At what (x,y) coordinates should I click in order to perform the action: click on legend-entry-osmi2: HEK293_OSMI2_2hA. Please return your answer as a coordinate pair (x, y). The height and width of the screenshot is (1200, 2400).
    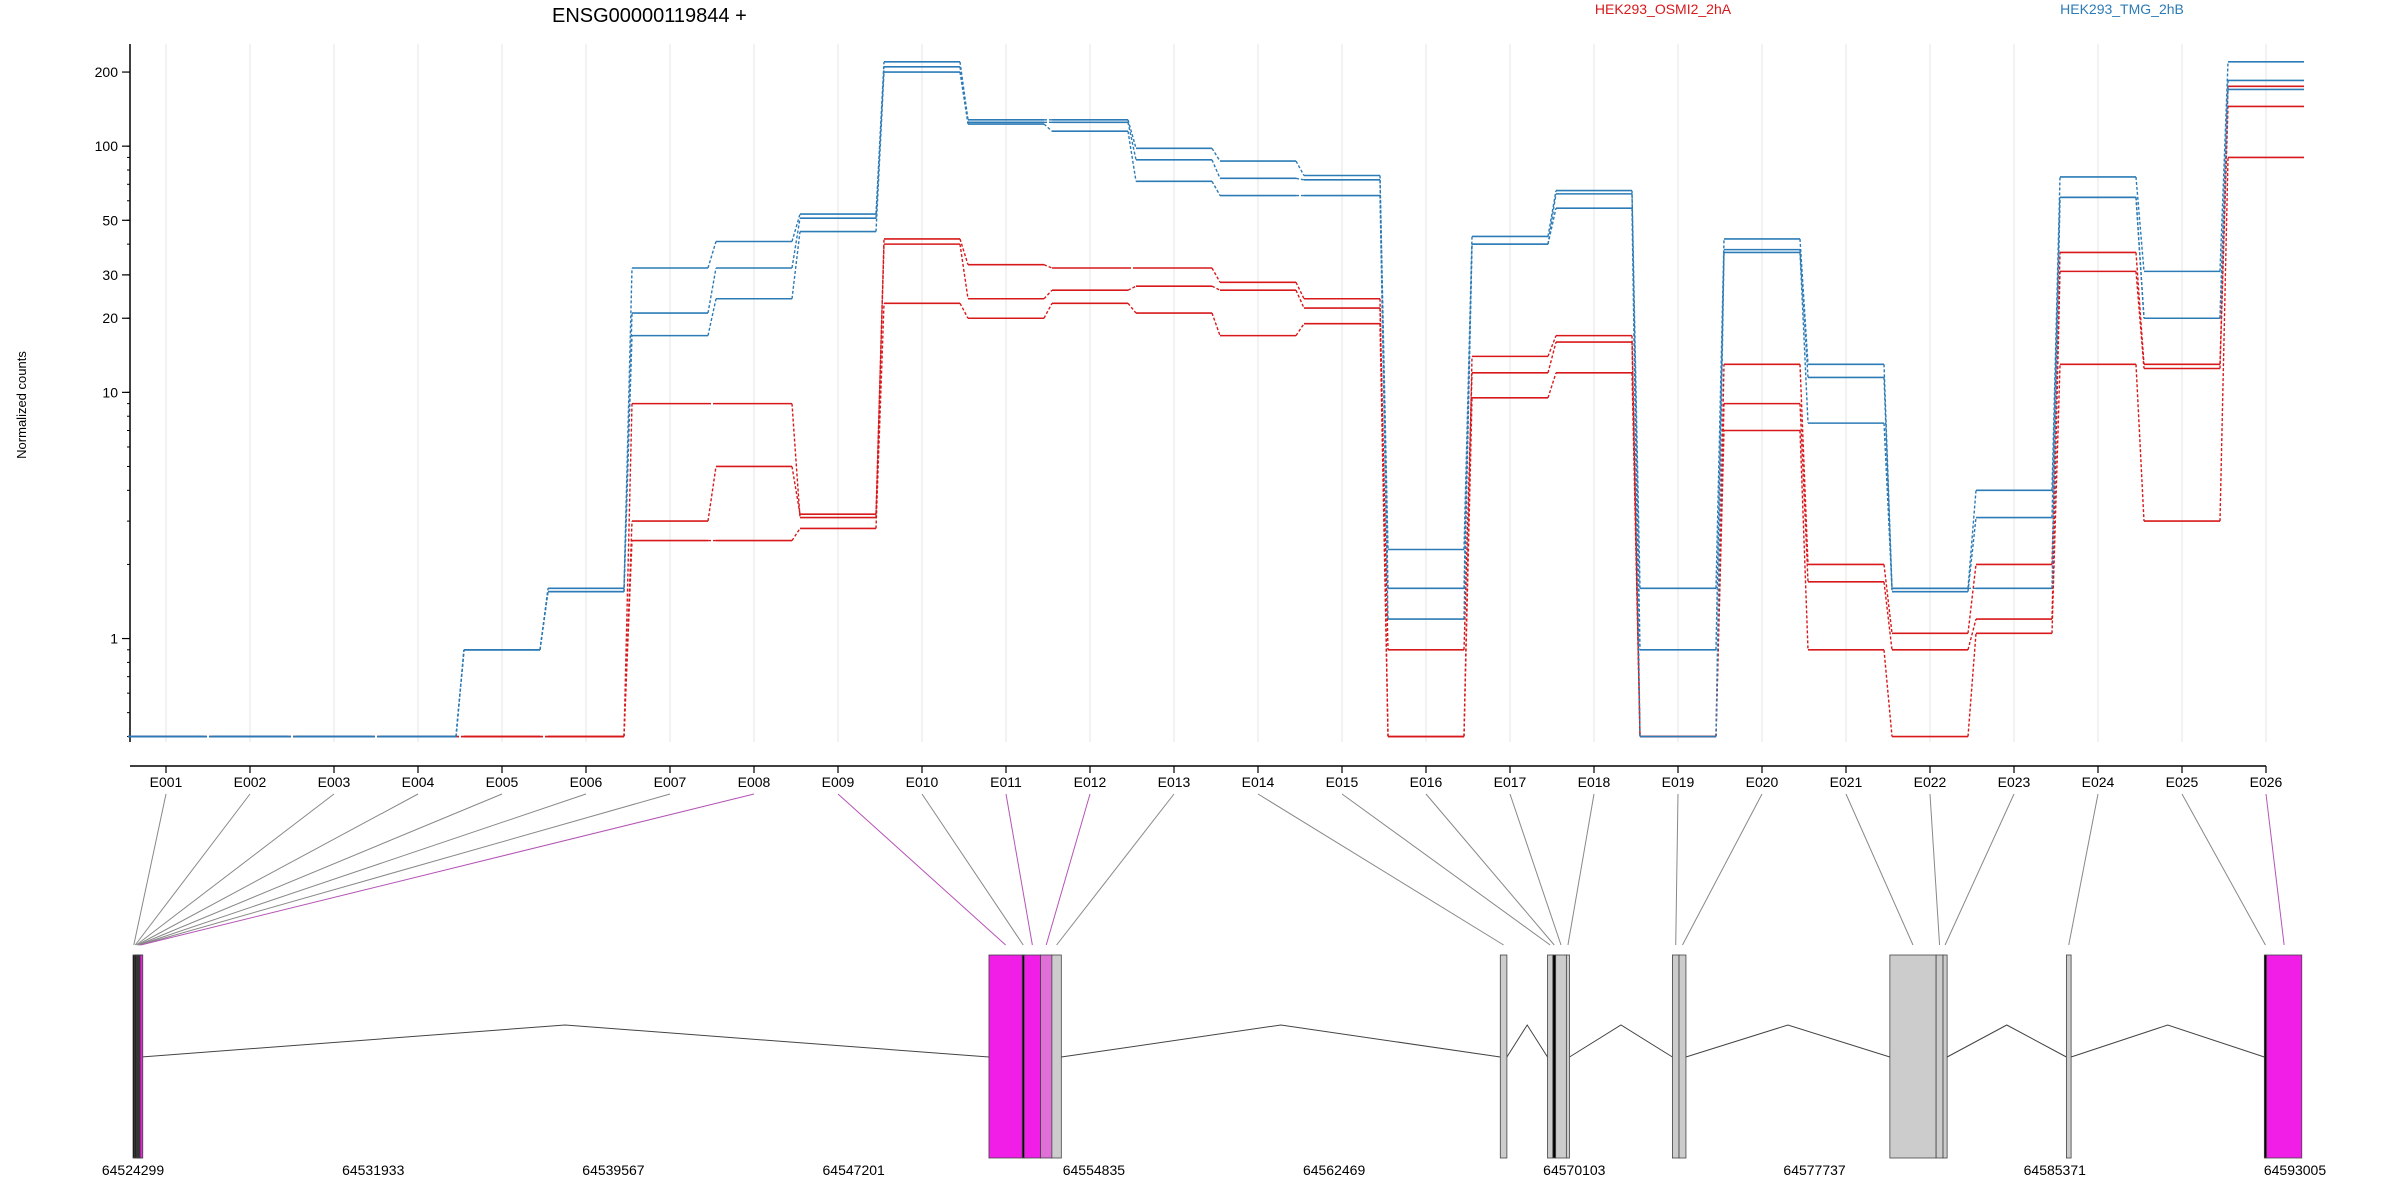
    Looking at the image, I should click on (1663, 9).